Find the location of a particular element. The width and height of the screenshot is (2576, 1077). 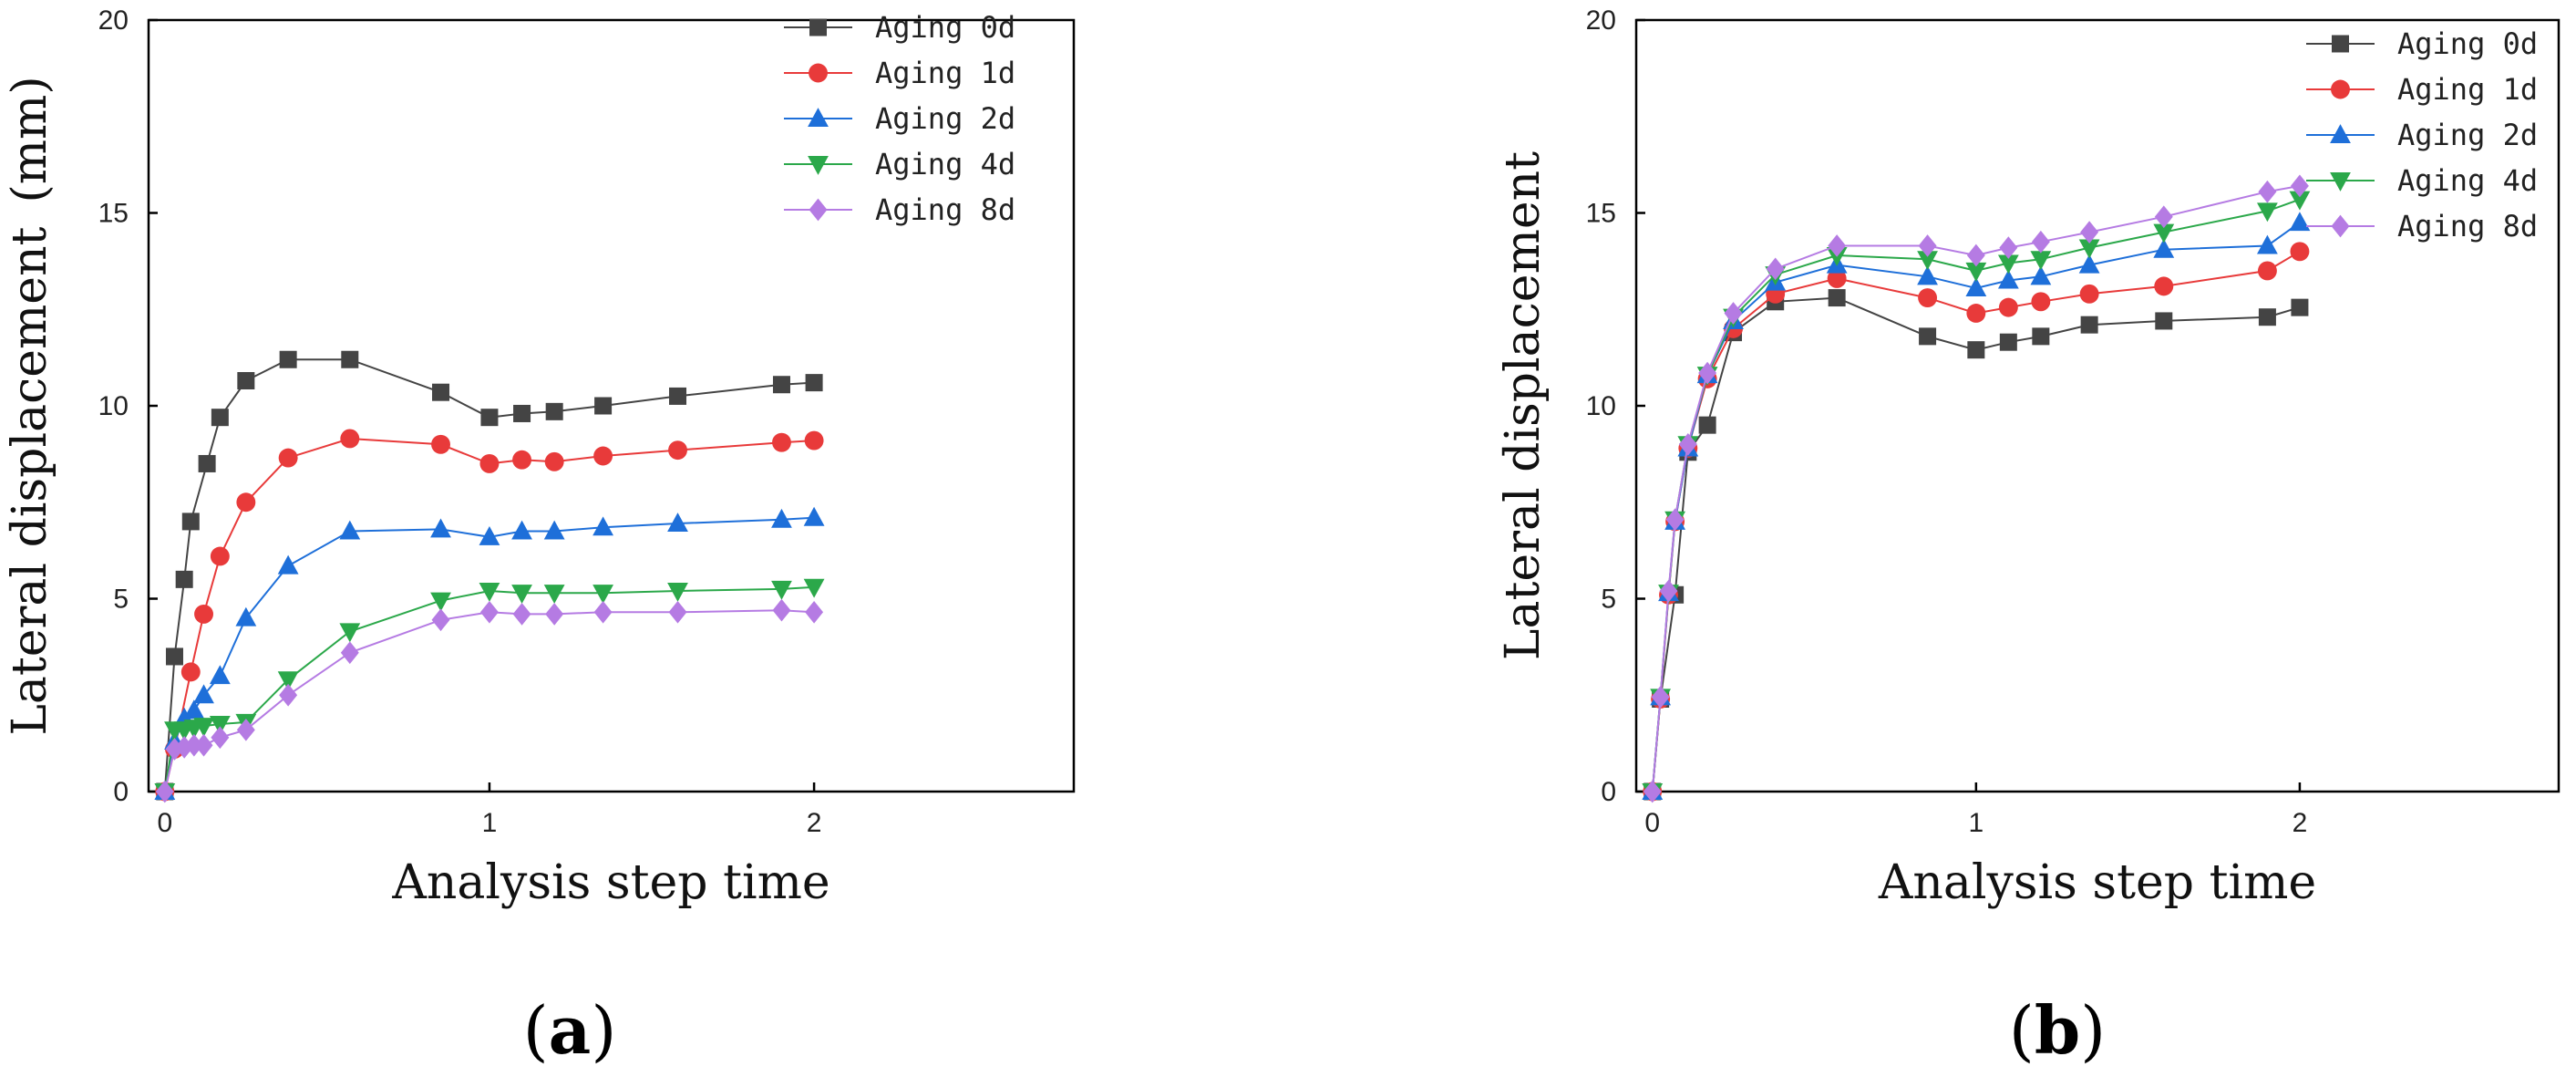

legend-entry: Aging 1d is located at coordinates (945, 73).